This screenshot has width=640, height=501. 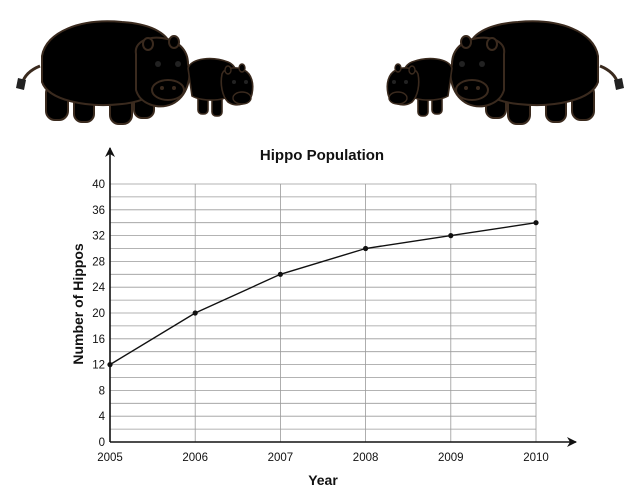 I want to click on y-tick-label: 24, so click(x=98, y=288).